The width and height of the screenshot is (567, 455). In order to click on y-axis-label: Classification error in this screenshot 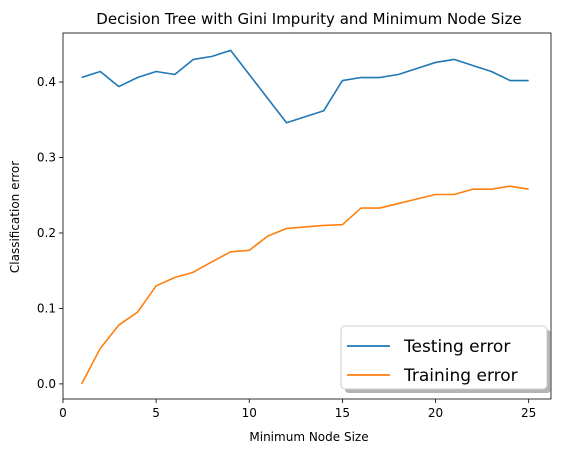, I will do `click(15, 217)`.